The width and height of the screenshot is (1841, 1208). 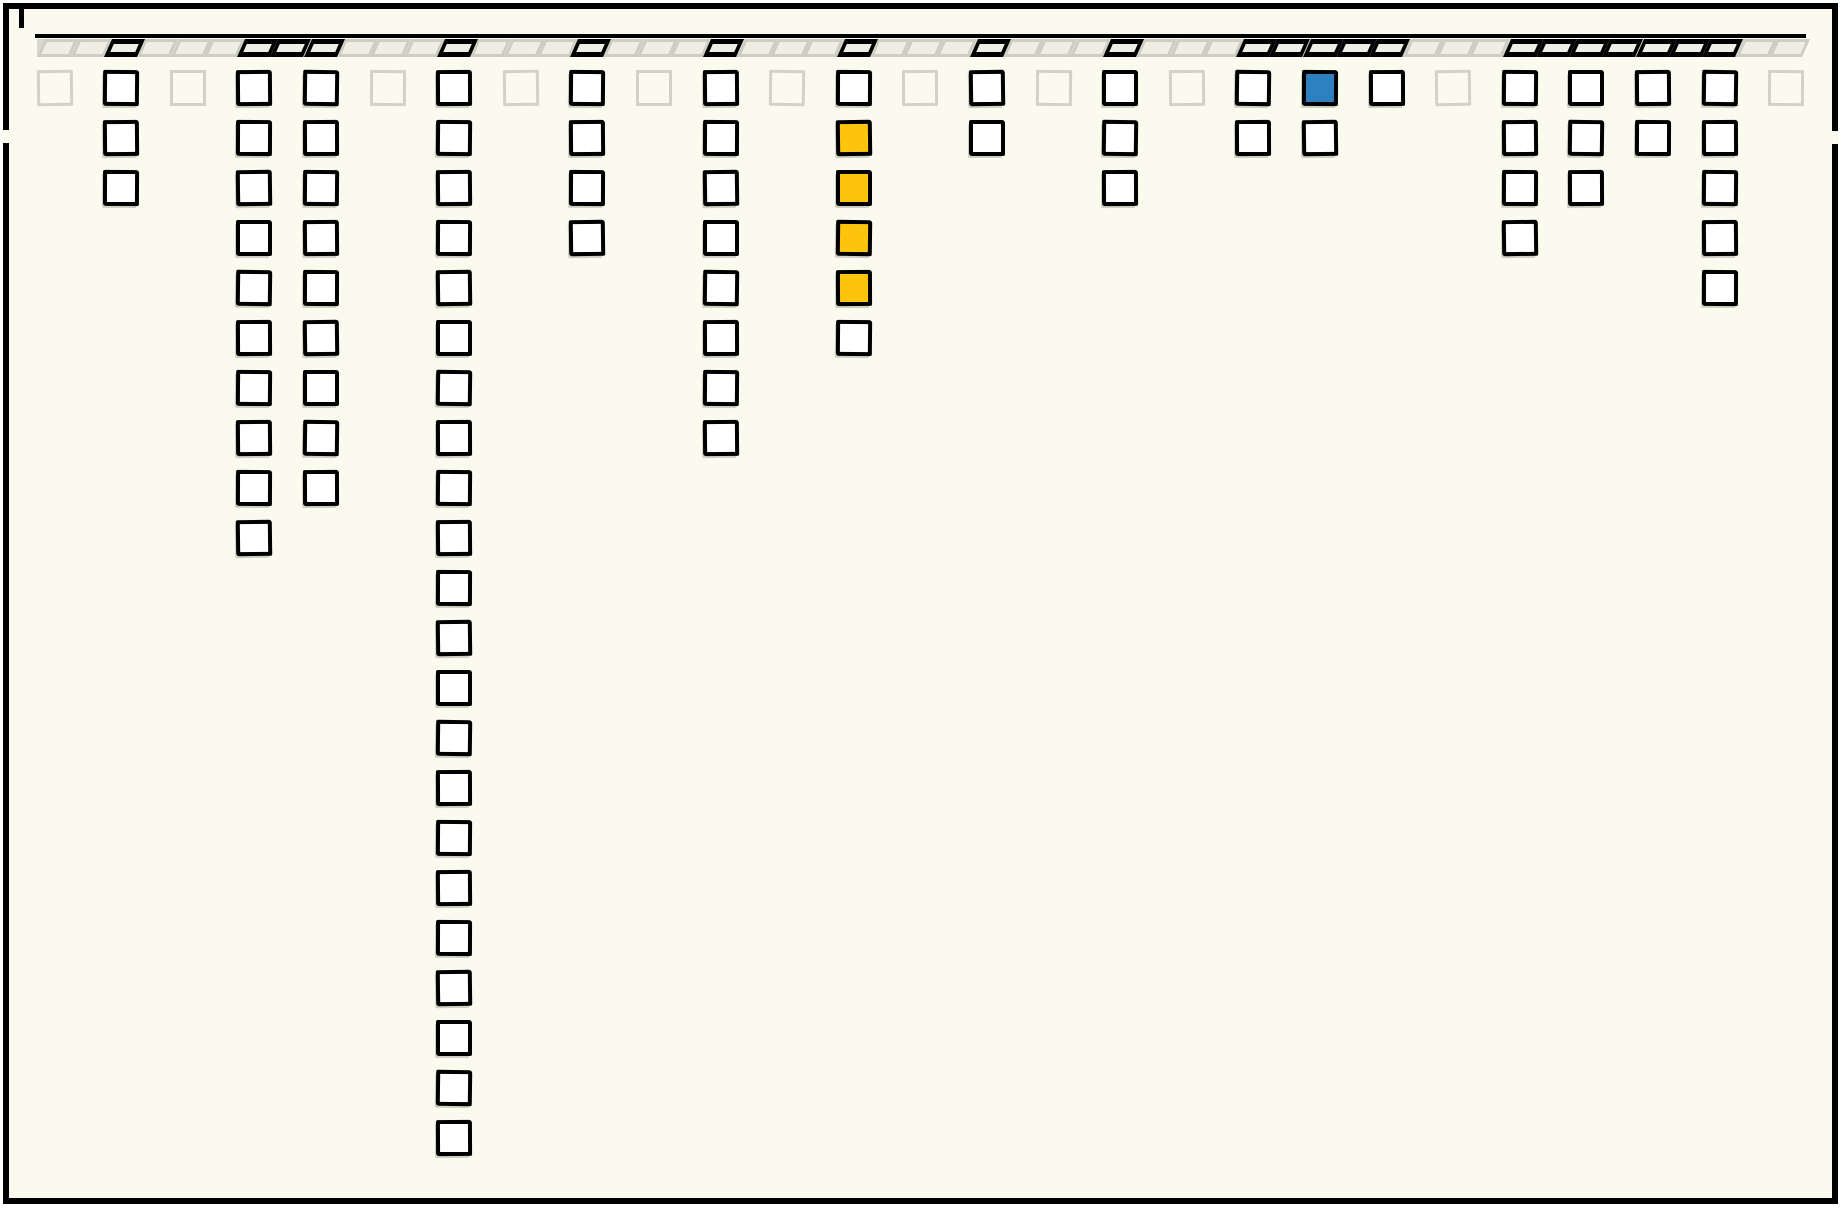 I want to click on left-spine-break, so click(x=6, y=136).